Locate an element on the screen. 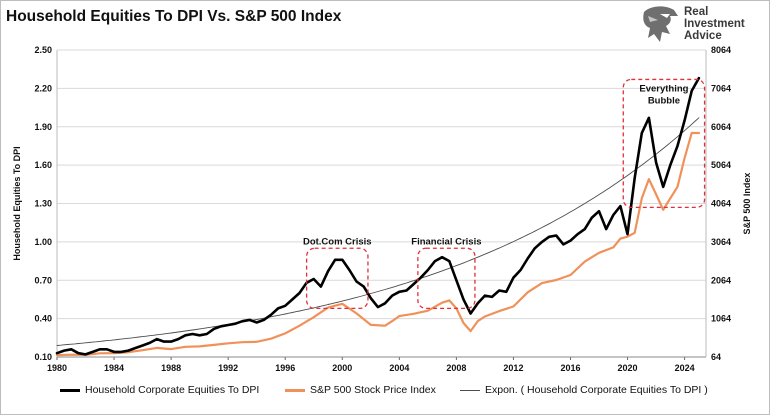 The width and height of the screenshot is (772, 417). x-axis-tick-label-8: 2012 is located at coordinates (513, 368).